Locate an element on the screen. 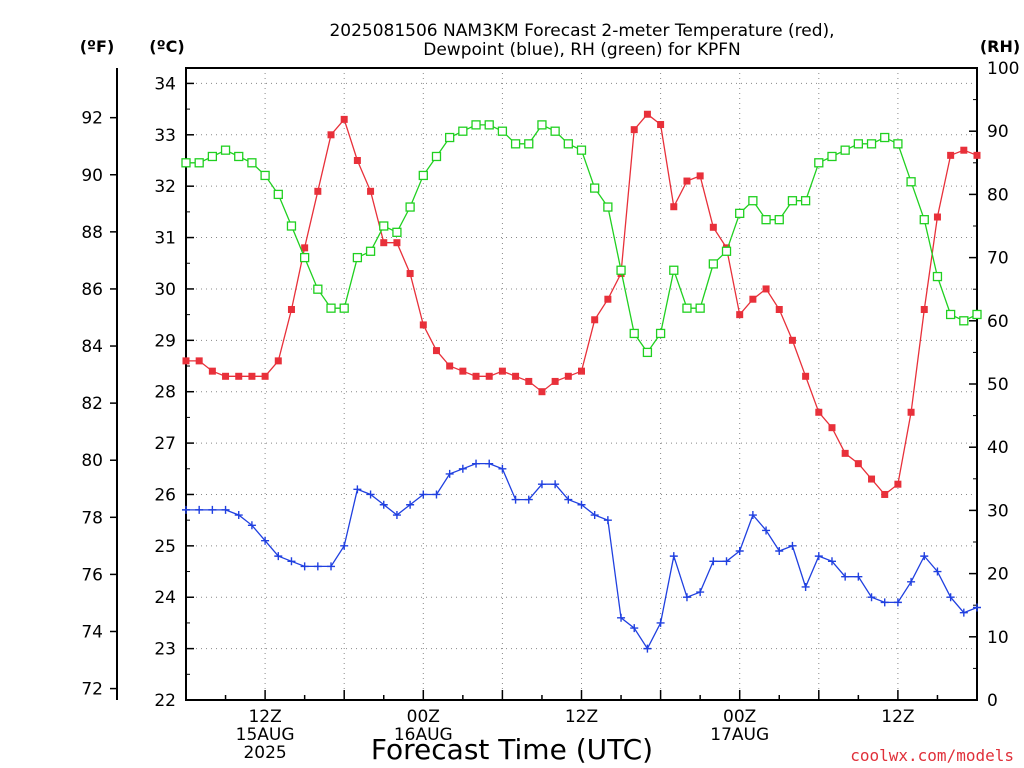 The width and height of the screenshot is (1024, 768). celsius-tick-label: 25 is located at coordinates (165, 547).